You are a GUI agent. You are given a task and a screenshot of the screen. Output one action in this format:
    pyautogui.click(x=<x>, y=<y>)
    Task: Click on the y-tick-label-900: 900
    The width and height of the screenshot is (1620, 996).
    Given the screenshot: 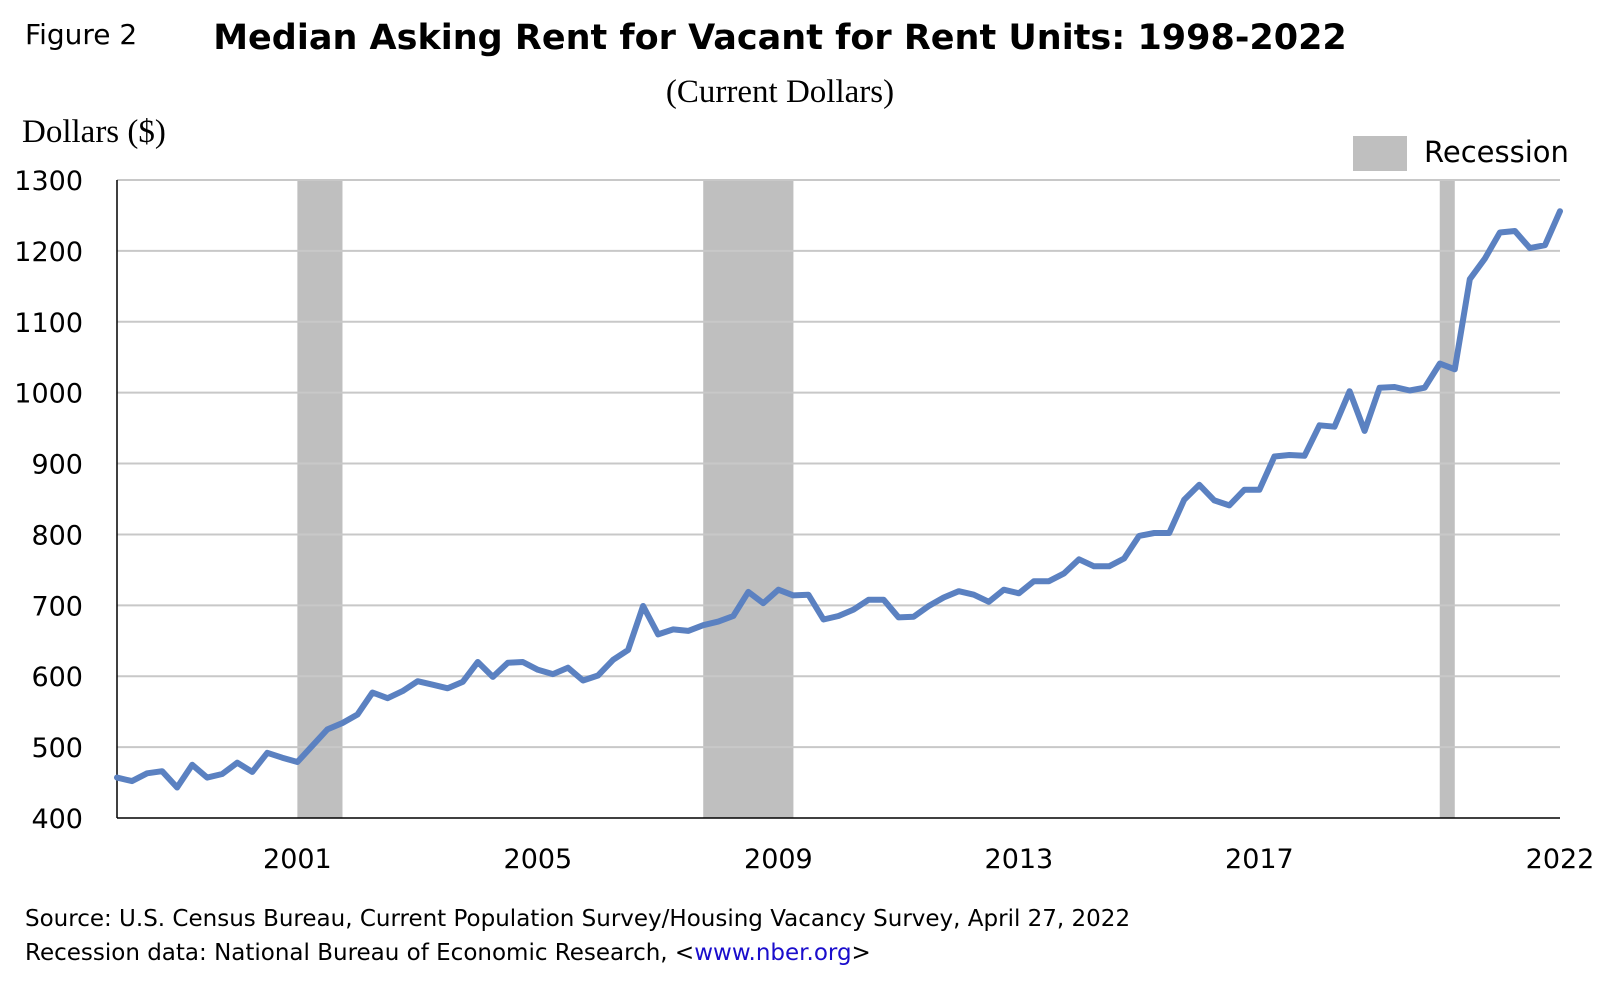 What is the action you would take?
    pyautogui.click(x=57, y=465)
    